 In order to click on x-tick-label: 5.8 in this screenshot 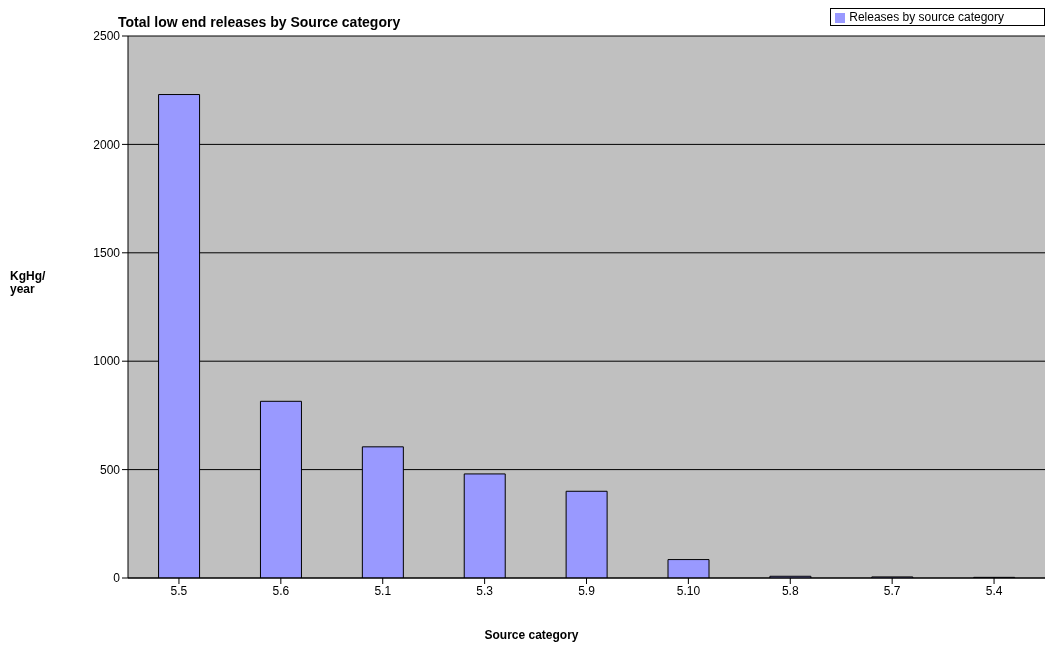, I will do `click(790, 590)`.